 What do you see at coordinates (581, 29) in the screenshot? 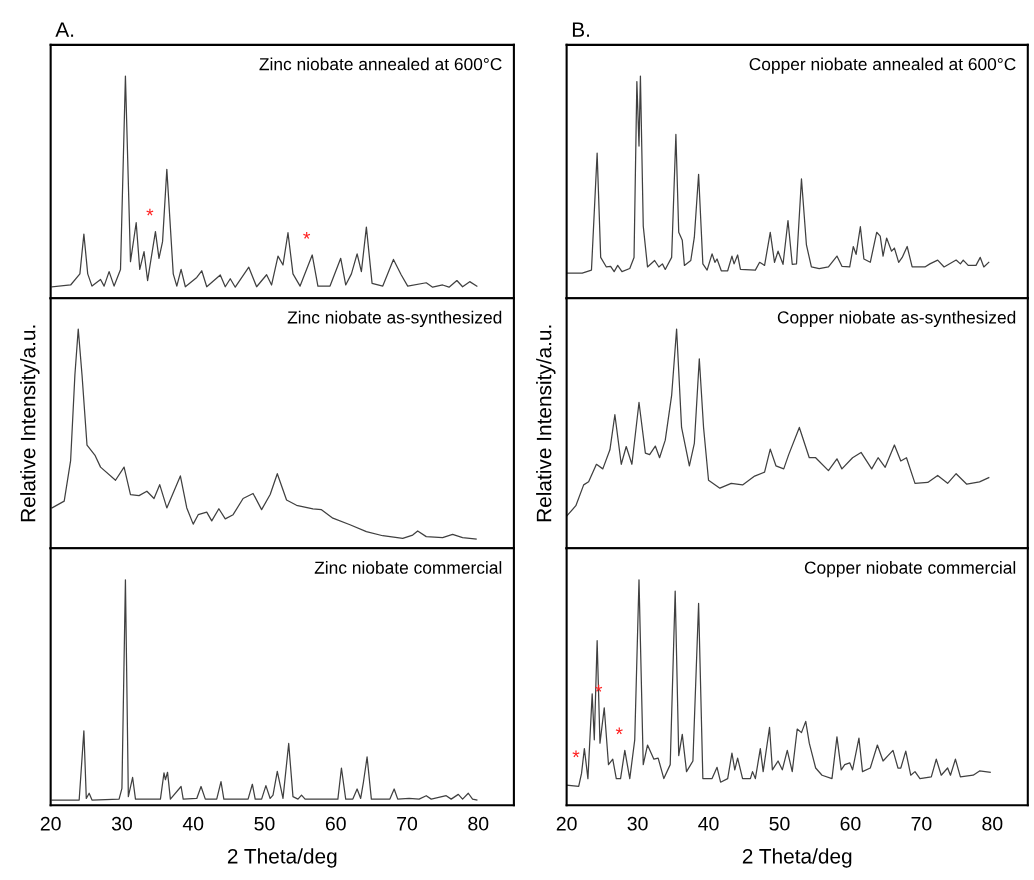
I see `text: B.` at bounding box center [581, 29].